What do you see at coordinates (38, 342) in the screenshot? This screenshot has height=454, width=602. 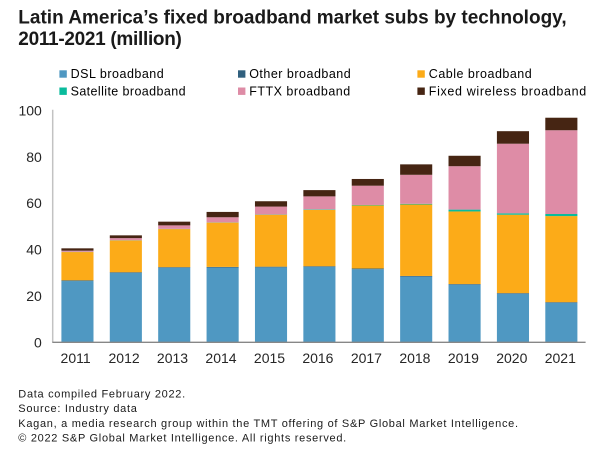 I see `svg-text: 0` at bounding box center [38, 342].